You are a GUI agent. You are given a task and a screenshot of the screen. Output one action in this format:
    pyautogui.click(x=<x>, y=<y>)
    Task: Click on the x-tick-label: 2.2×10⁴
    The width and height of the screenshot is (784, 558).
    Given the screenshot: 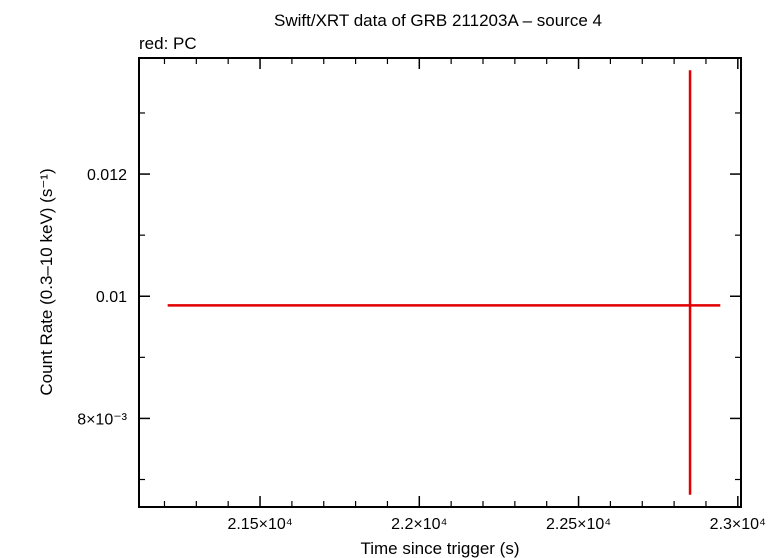 What is the action you would take?
    pyautogui.click(x=419, y=524)
    